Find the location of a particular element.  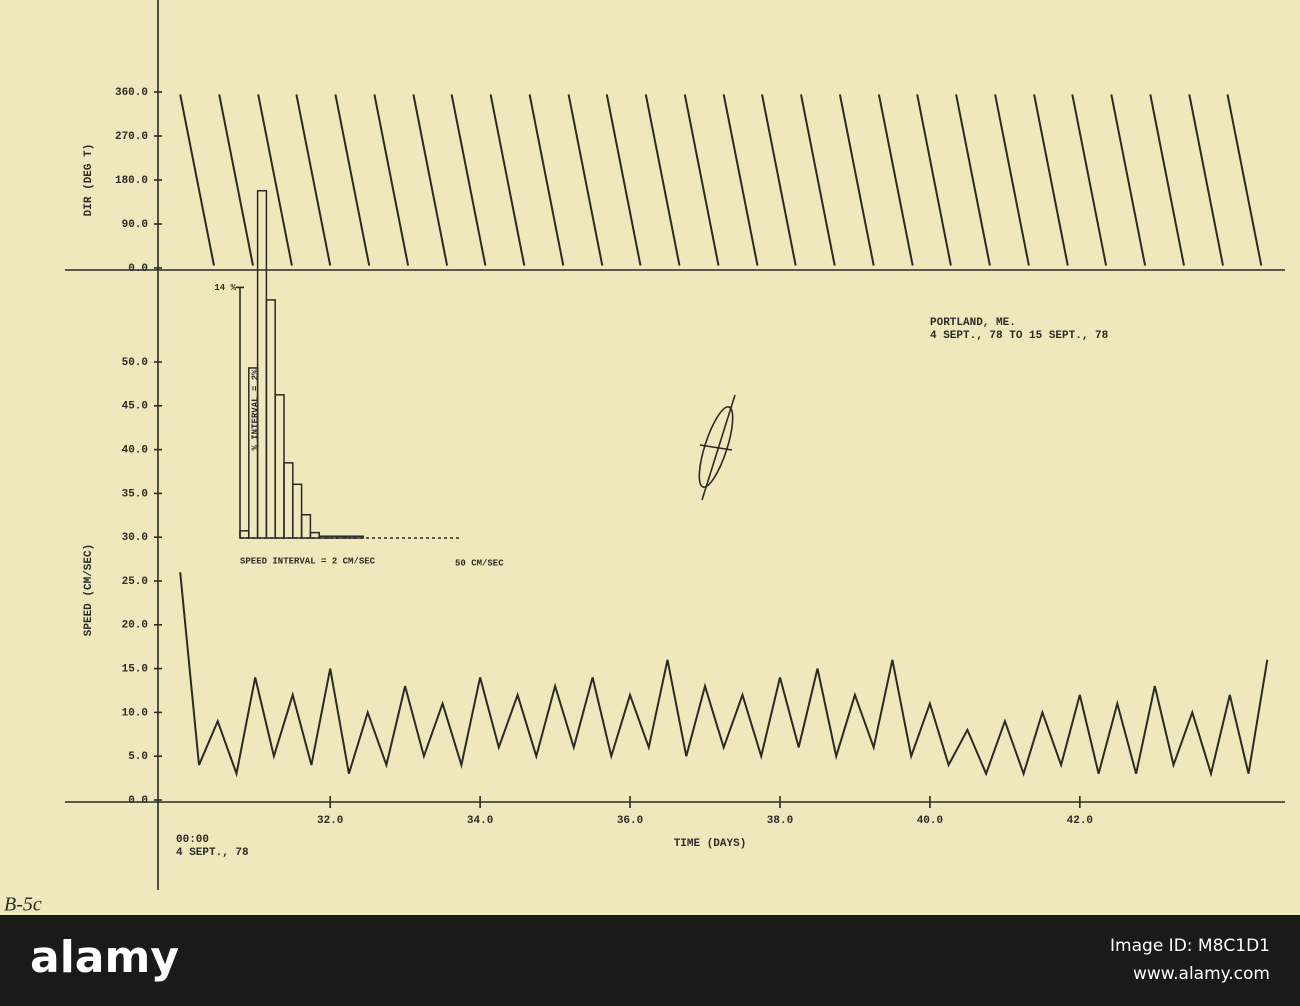

hist-x-title: SPEED INTERVAL = 2 CM/SEC is located at coordinates (308, 561).